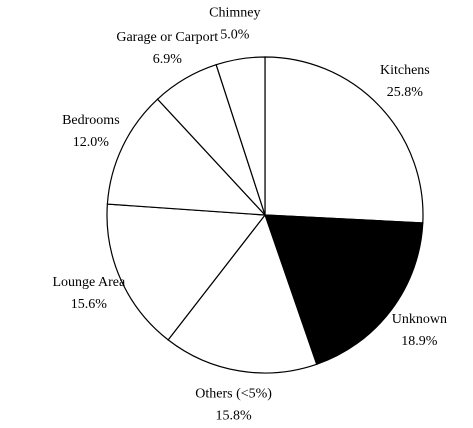 The image size is (473, 428). What do you see at coordinates (168, 59) in the screenshot?
I see `slice-value-label: 6.9%` at bounding box center [168, 59].